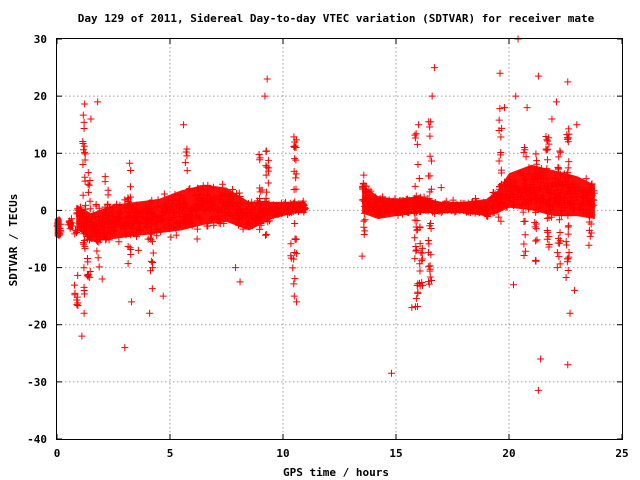 The image size is (640, 480). What do you see at coordinates (37, 268) in the screenshot?
I see `y-tick-label: -10` at bounding box center [37, 268].